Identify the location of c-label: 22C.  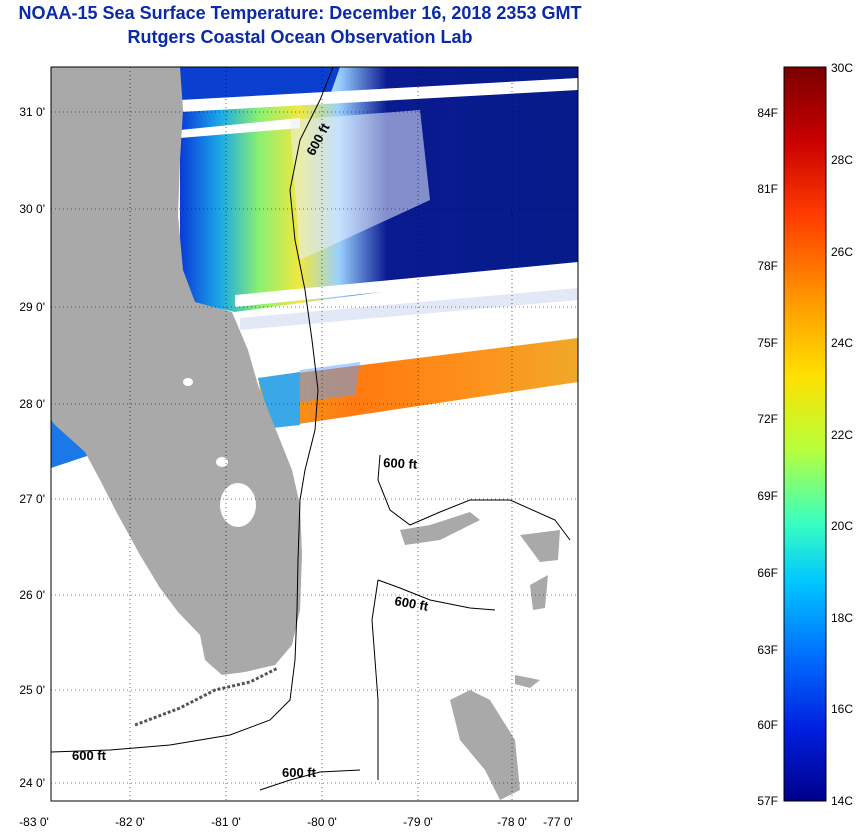
(842, 435).